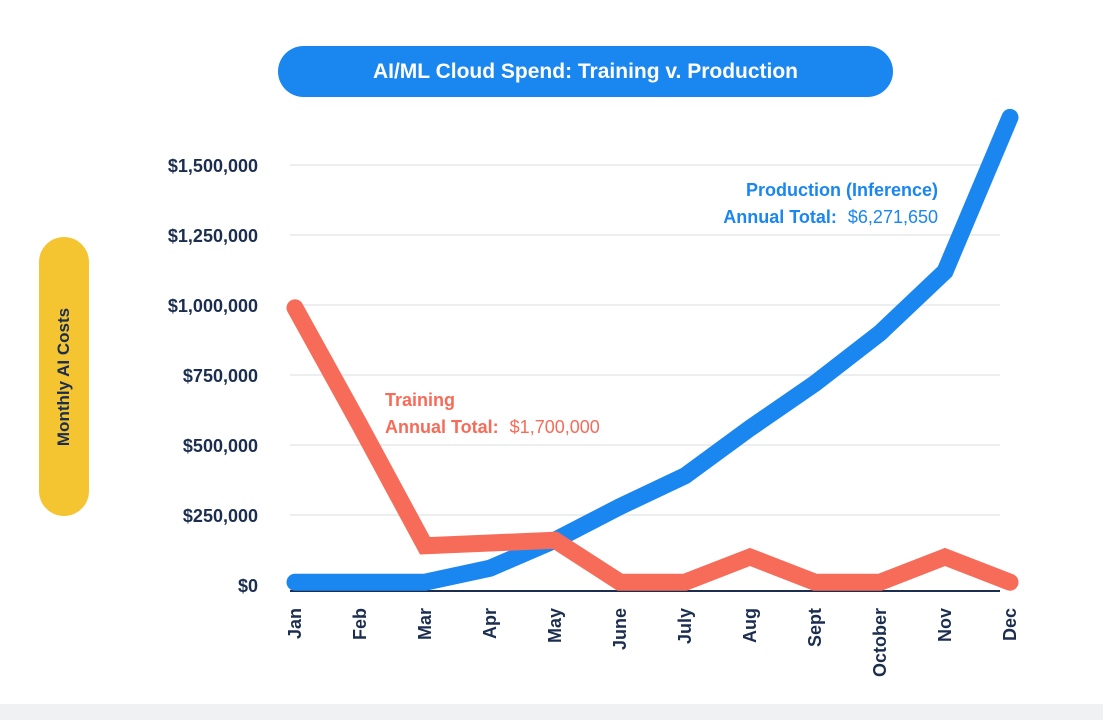 The height and width of the screenshot is (720, 1103). I want to click on y-tick-label: $1,250,000, so click(213, 236).